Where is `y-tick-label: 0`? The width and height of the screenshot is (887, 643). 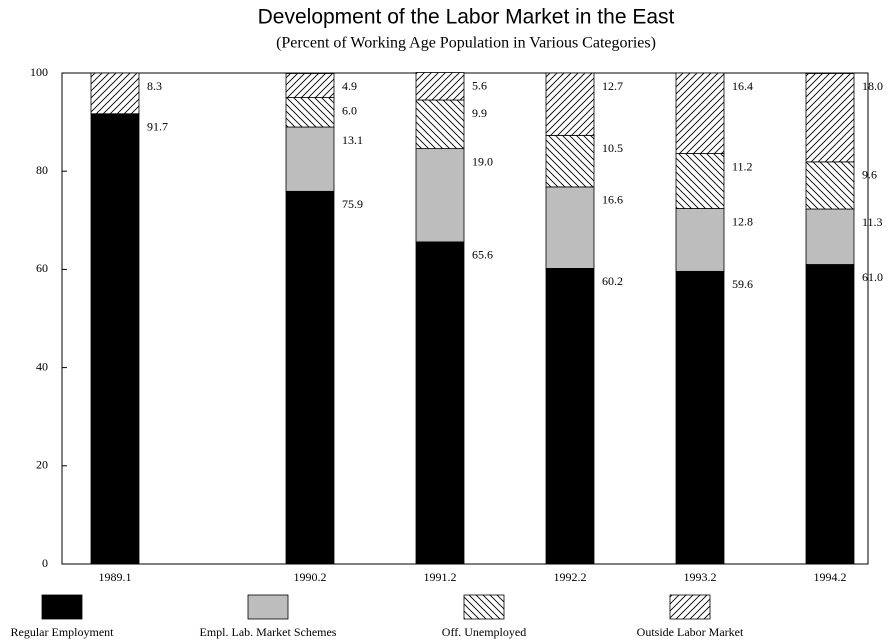
y-tick-label: 0 is located at coordinates (45, 563).